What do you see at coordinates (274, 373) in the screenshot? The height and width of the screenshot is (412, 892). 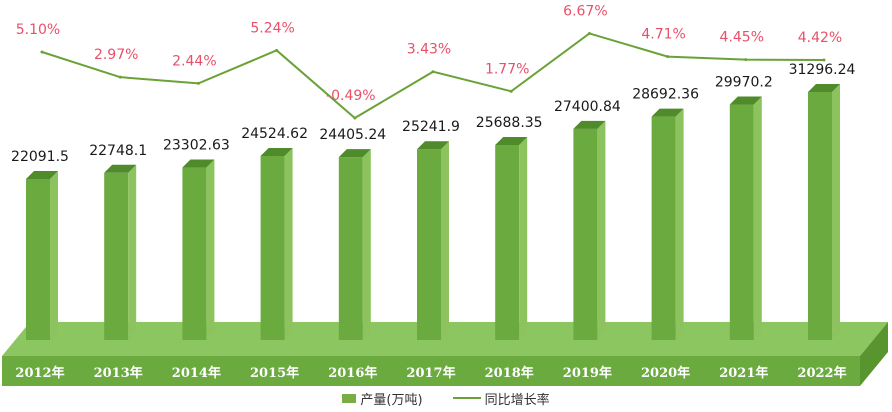 I see `x-tick-label: 2015年` at bounding box center [274, 373].